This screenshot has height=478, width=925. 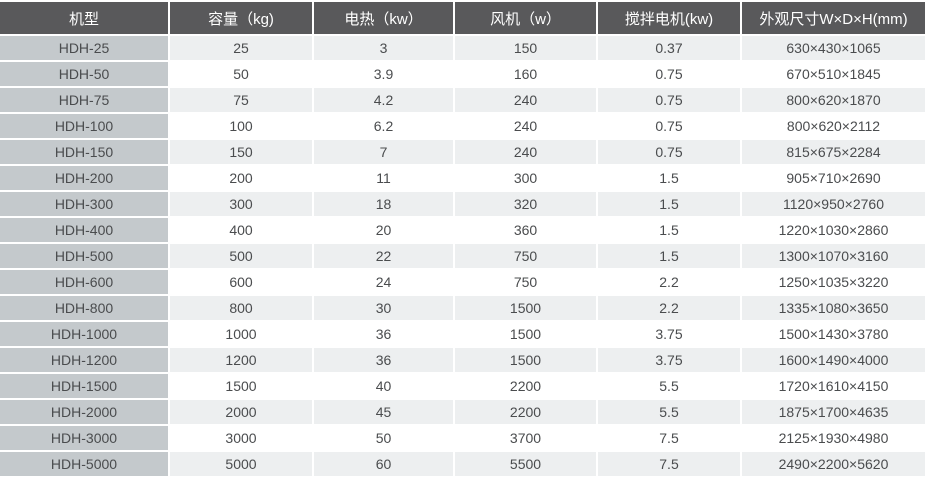 I want to click on heating-cell: 20, so click(x=383, y=230).